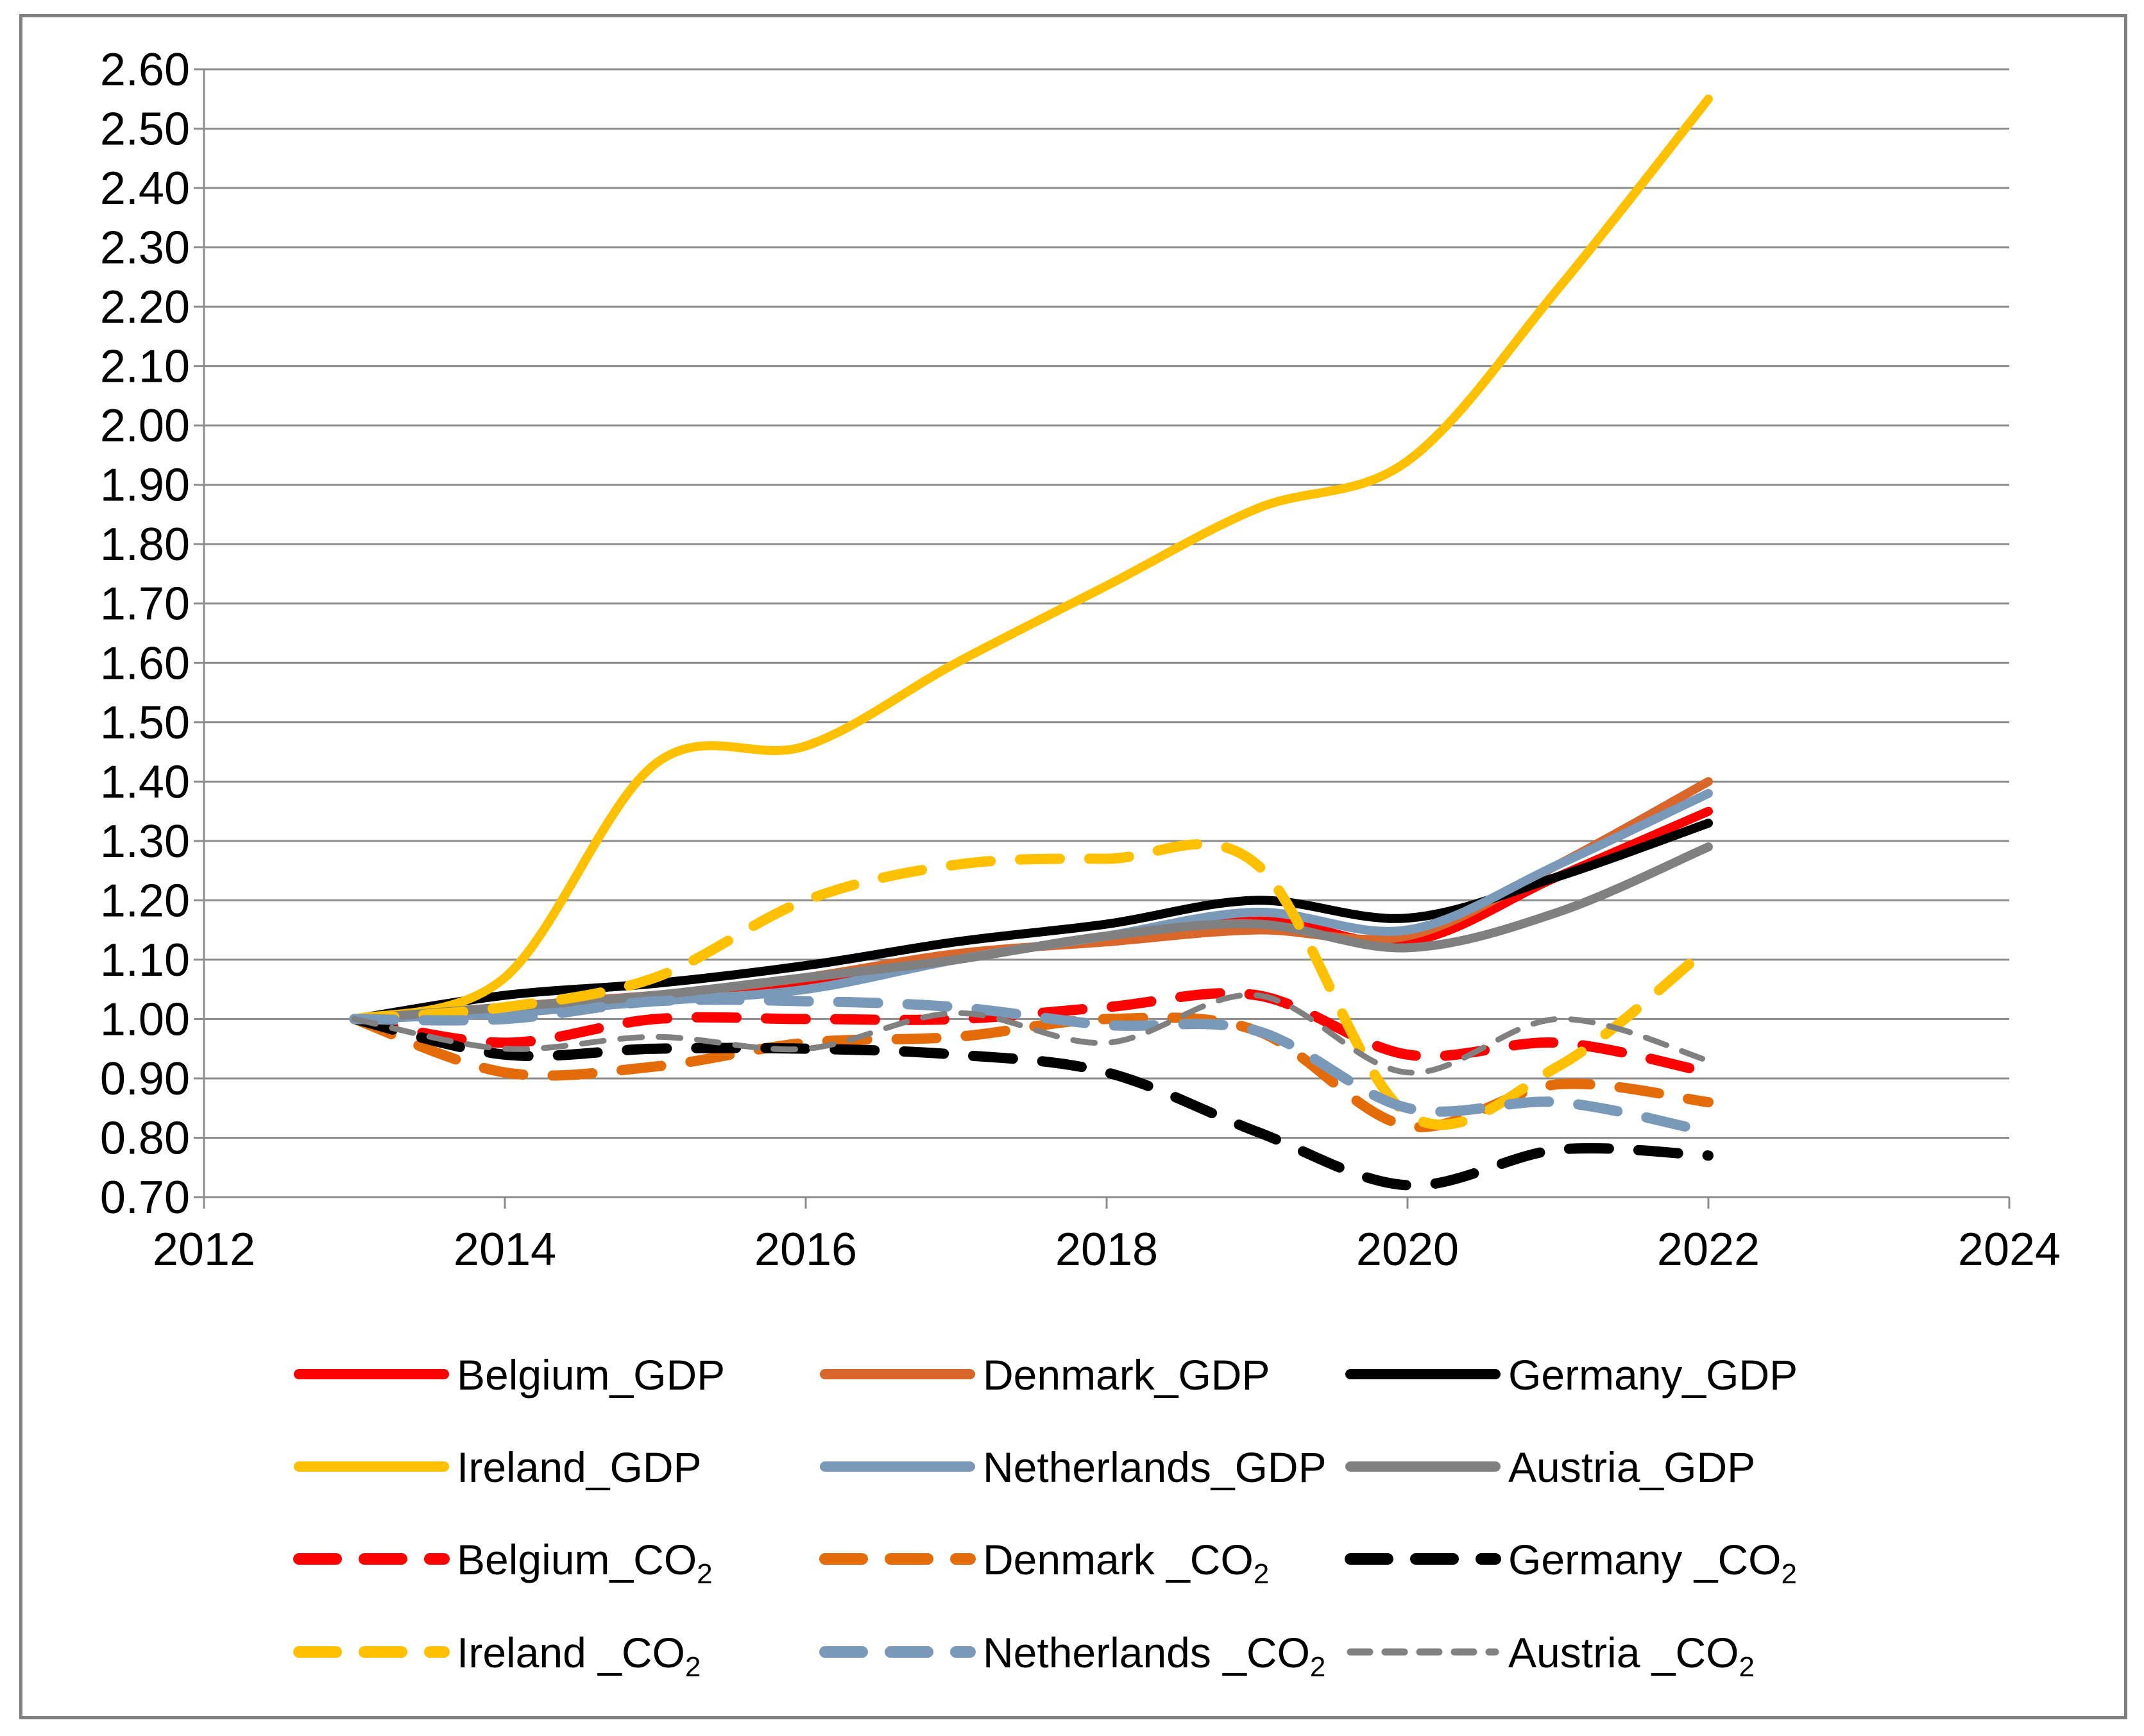 The height and width of the screenshot is (1736, 2144). What do you see at coordinates (145, 1019) in the screenshot?
I see `y-tick-label: 1.00` at bounding box center [145, 1019].